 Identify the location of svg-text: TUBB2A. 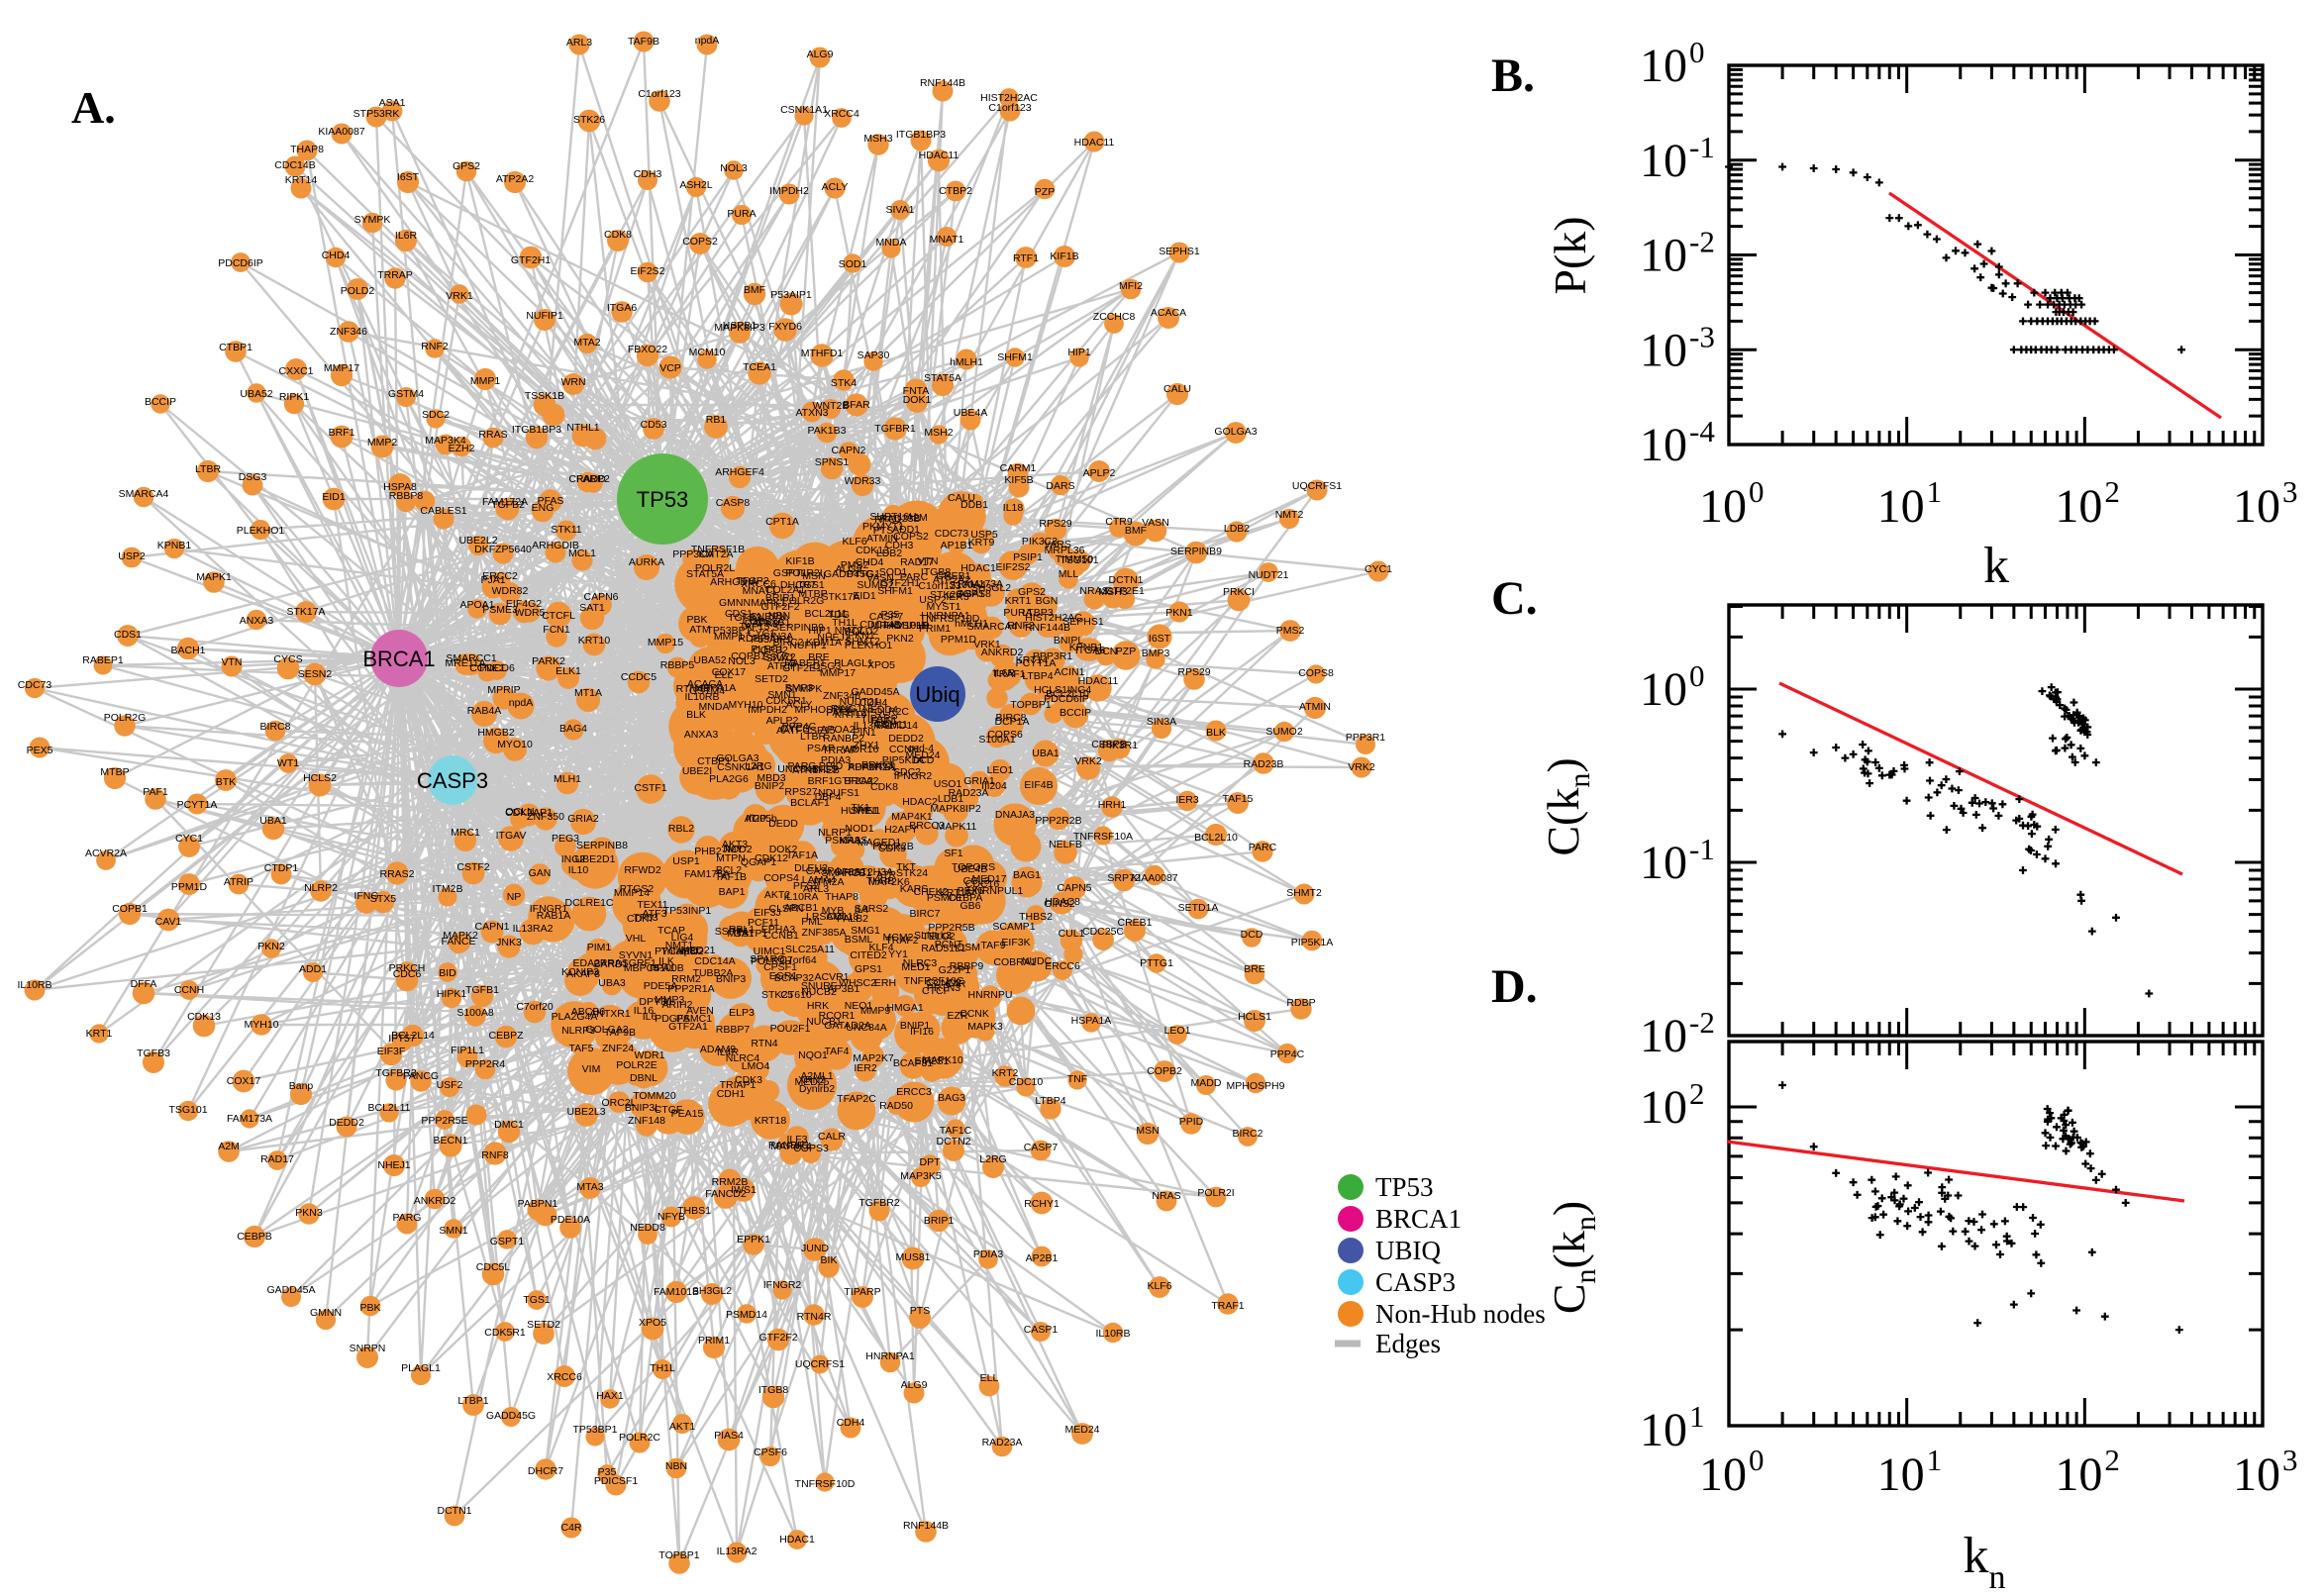
(714, 973).